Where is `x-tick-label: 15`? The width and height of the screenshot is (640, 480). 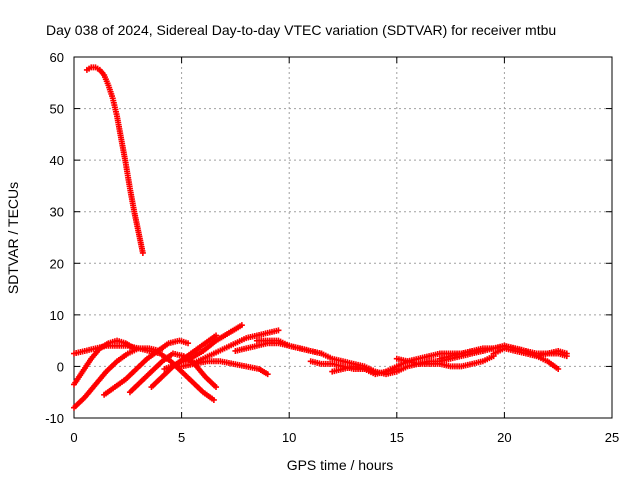 x-tick-label: 15 is located at coordinates (397, 437).